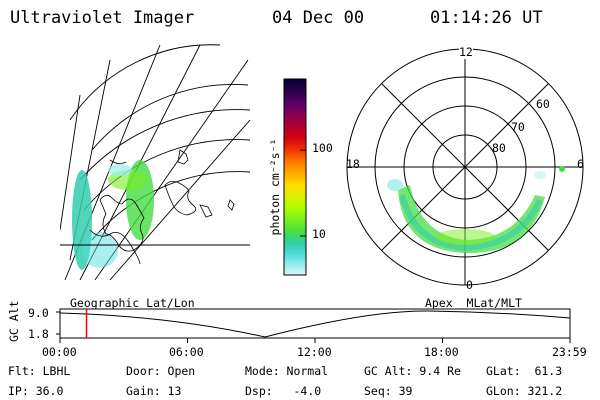 The image size is (600, 400). Describe the element at coordinates (473, 303) in the screenshot. I see `polar-label: Apex MLat/MLT` at that location.